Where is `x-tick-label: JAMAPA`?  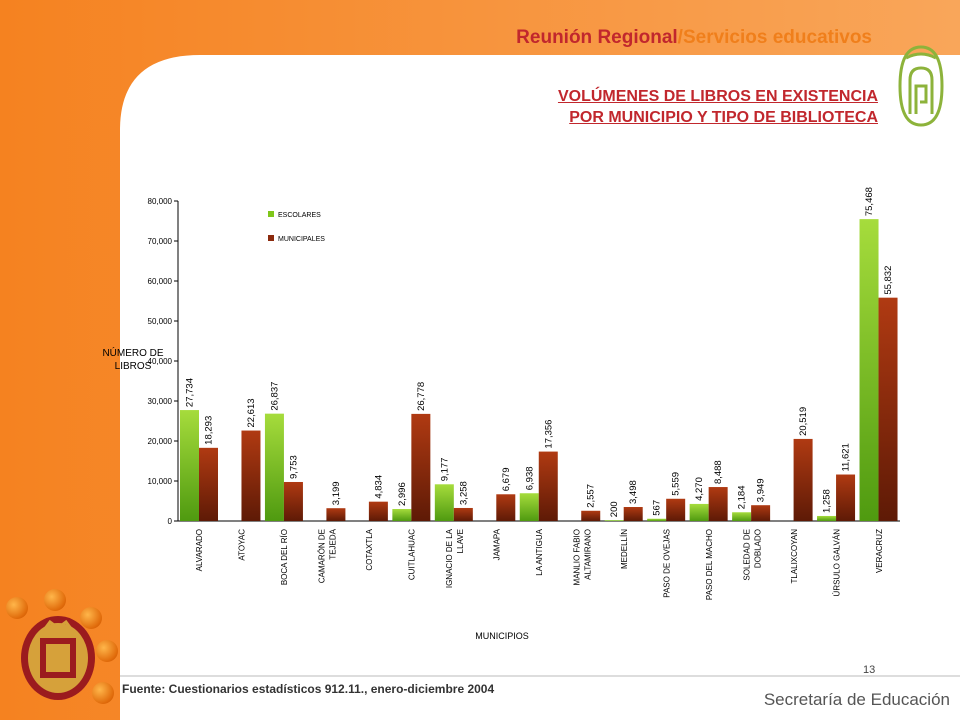
x-tick-label: JAMAPA is located at coordinates (497, 544).